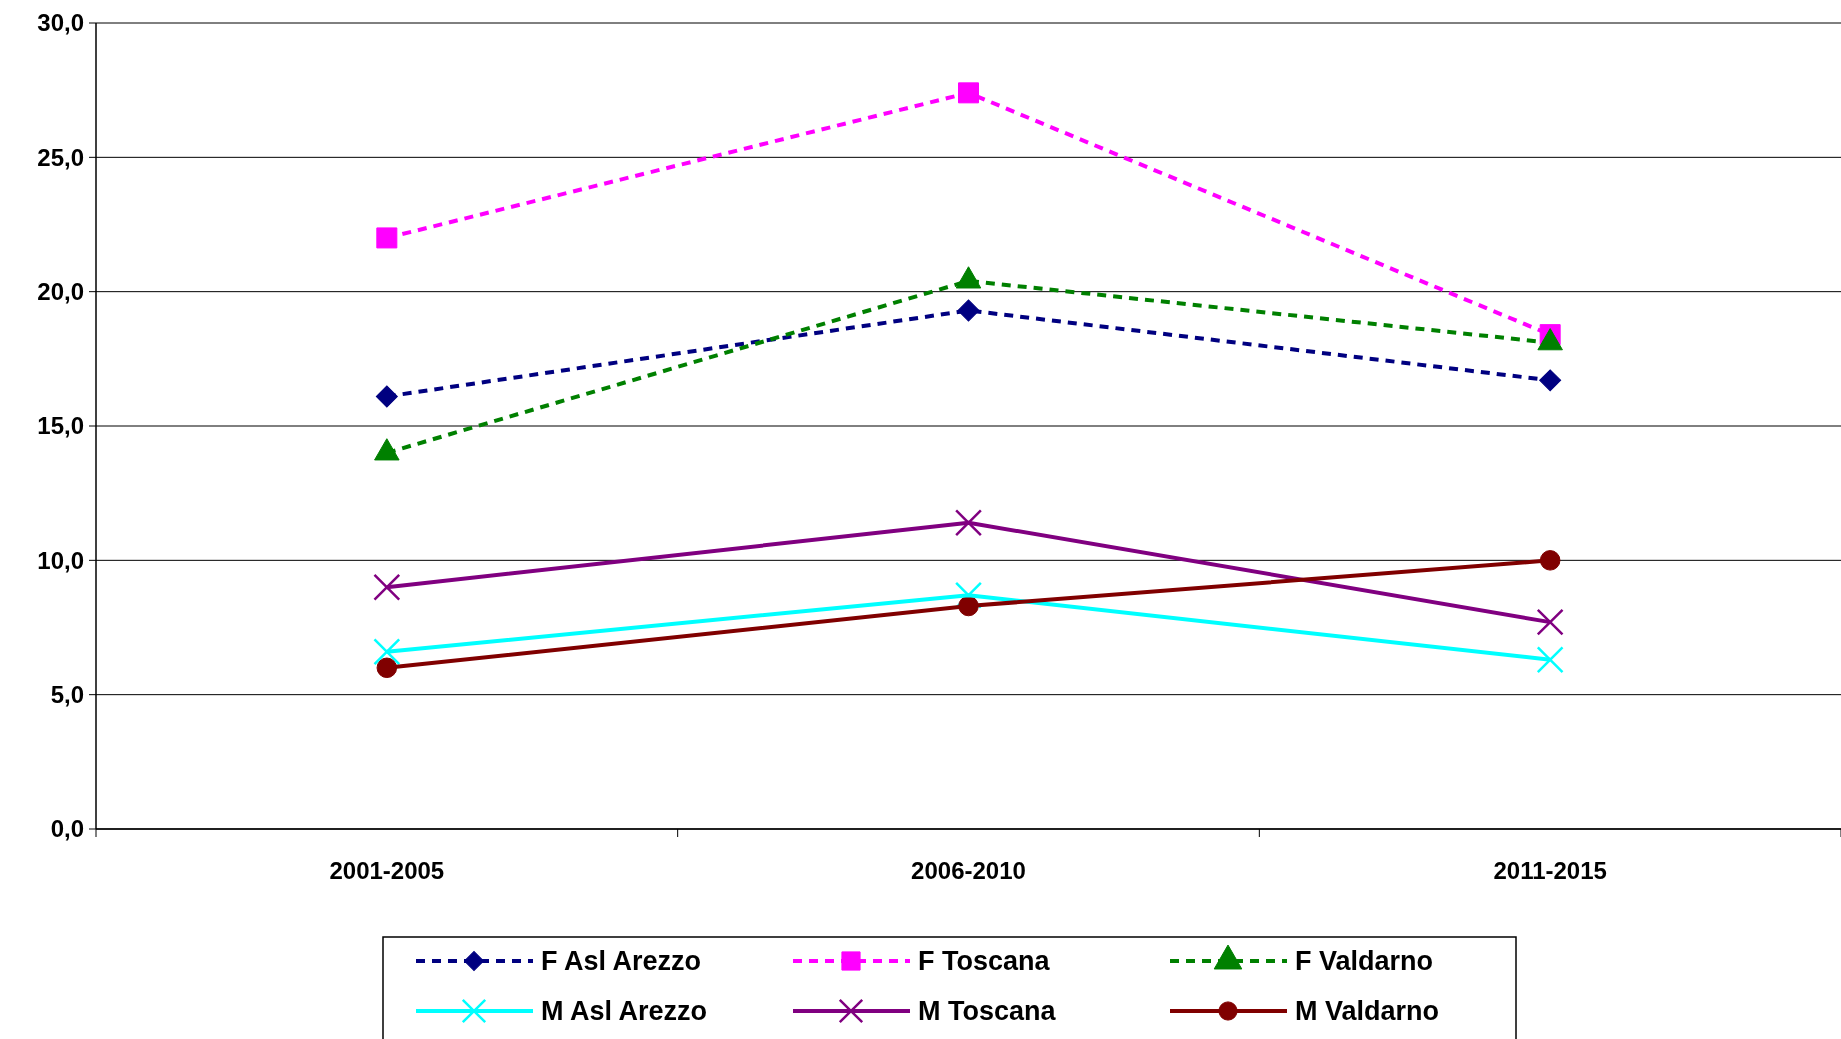 This screenshot has height=1039, width=1841. I want to click on x-tick-label: 2011-2015, so click(1550, 870).